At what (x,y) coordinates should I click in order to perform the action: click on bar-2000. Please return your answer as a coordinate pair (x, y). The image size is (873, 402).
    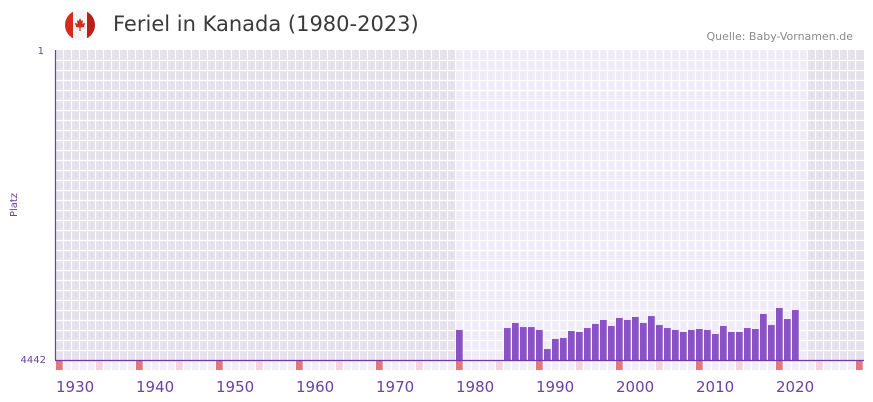
    Looking at the image, I should click on (619, 338).